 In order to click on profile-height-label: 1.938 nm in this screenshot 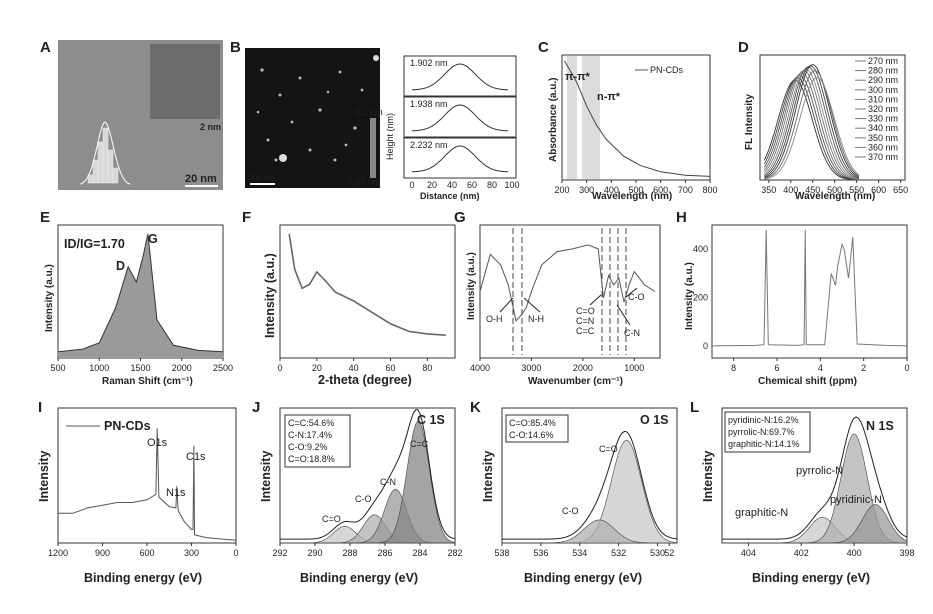, I will do `click(429, 104)`.